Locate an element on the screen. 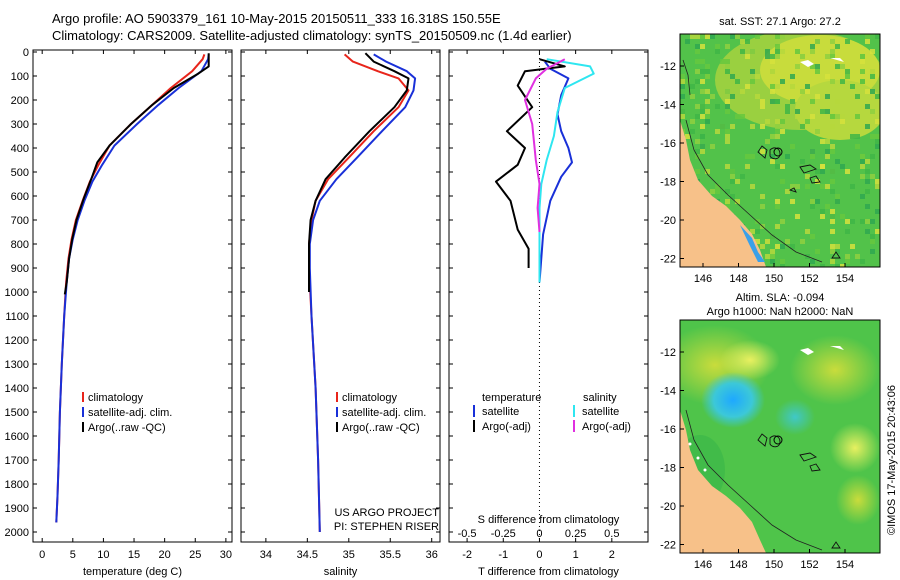  y-tick-label: 600 is located at coordinates (20, 197).